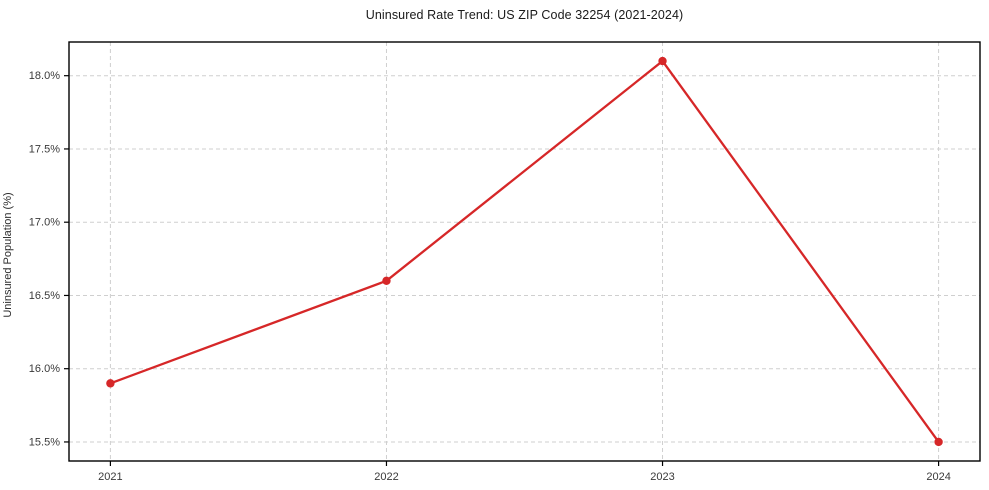 This screenshot has height=490, width=989. Describe the element at coordinates (44, 296) in the screenshot. I see `y-tick-label: 16.5%` at that location.